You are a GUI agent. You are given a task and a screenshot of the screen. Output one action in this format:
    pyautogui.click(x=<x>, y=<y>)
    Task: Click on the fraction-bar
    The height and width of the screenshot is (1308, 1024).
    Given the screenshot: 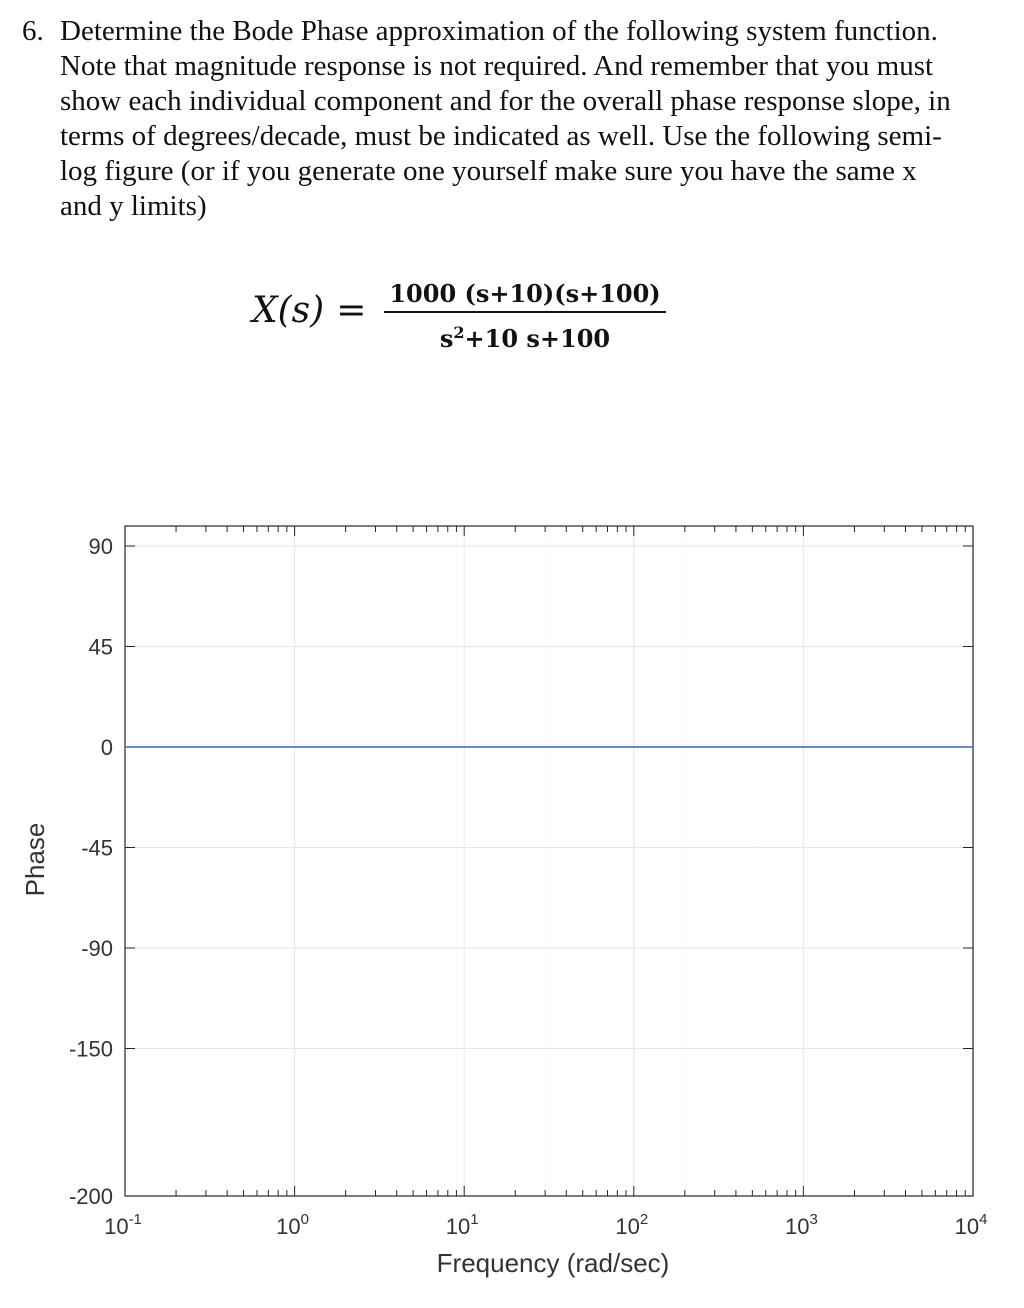 What is the action you would take?
    pyautogui.click(x=525, y=312)
    